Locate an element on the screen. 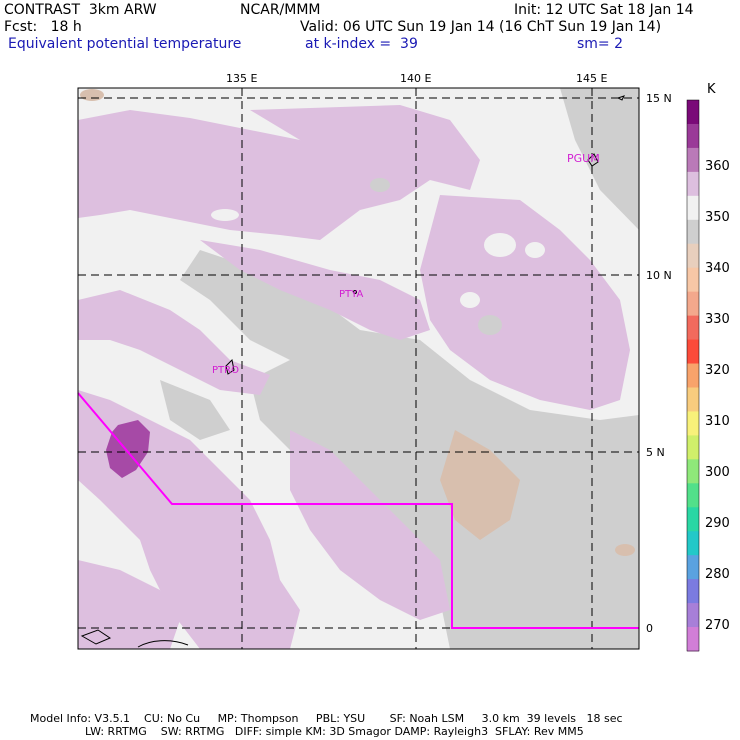  colorbar is located at coordinates (693, 375).